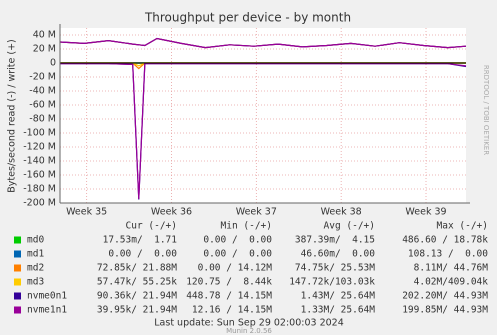 The image size is (497, 335). What do you see at coordinates (35, 240) in the screenshot?
I see `legend-name: md0` at bounding box center [35, 240].